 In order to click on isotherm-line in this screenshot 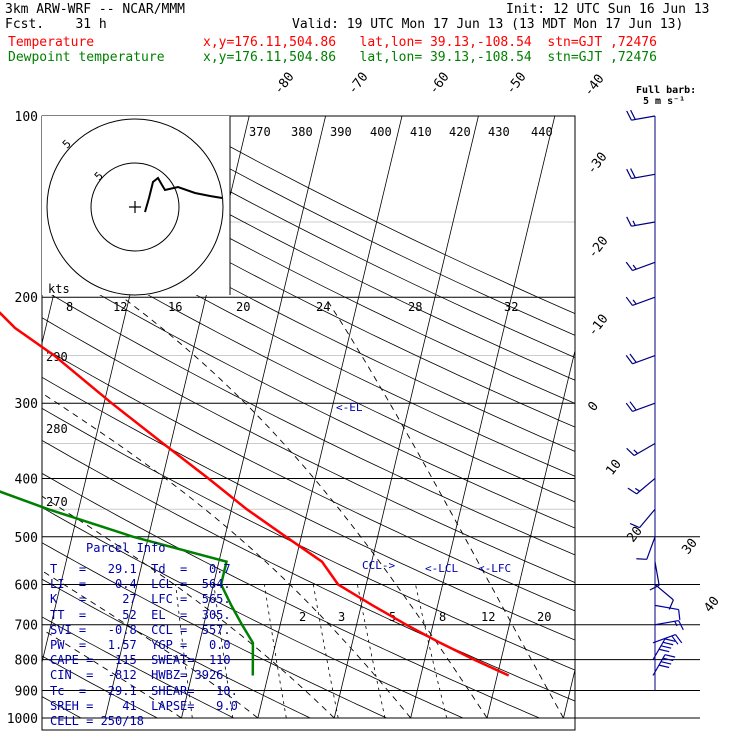, I will do `click(569, 693)`.